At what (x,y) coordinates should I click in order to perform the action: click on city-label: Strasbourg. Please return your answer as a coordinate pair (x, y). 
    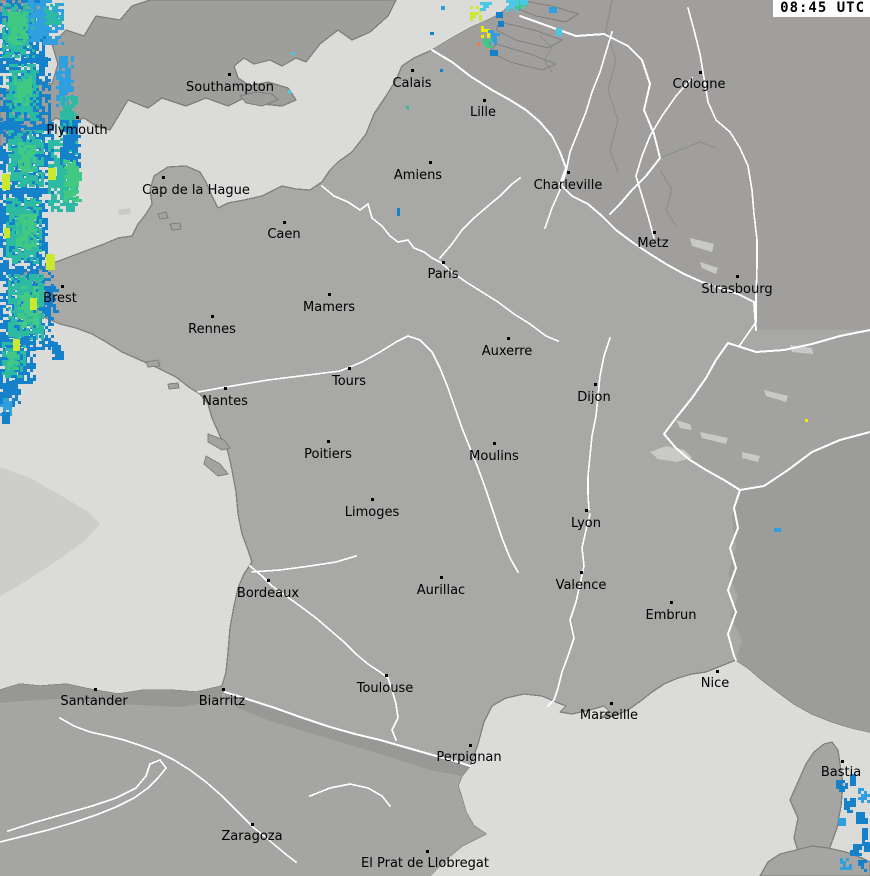
    Looking at the image, I should click on (736, 289).